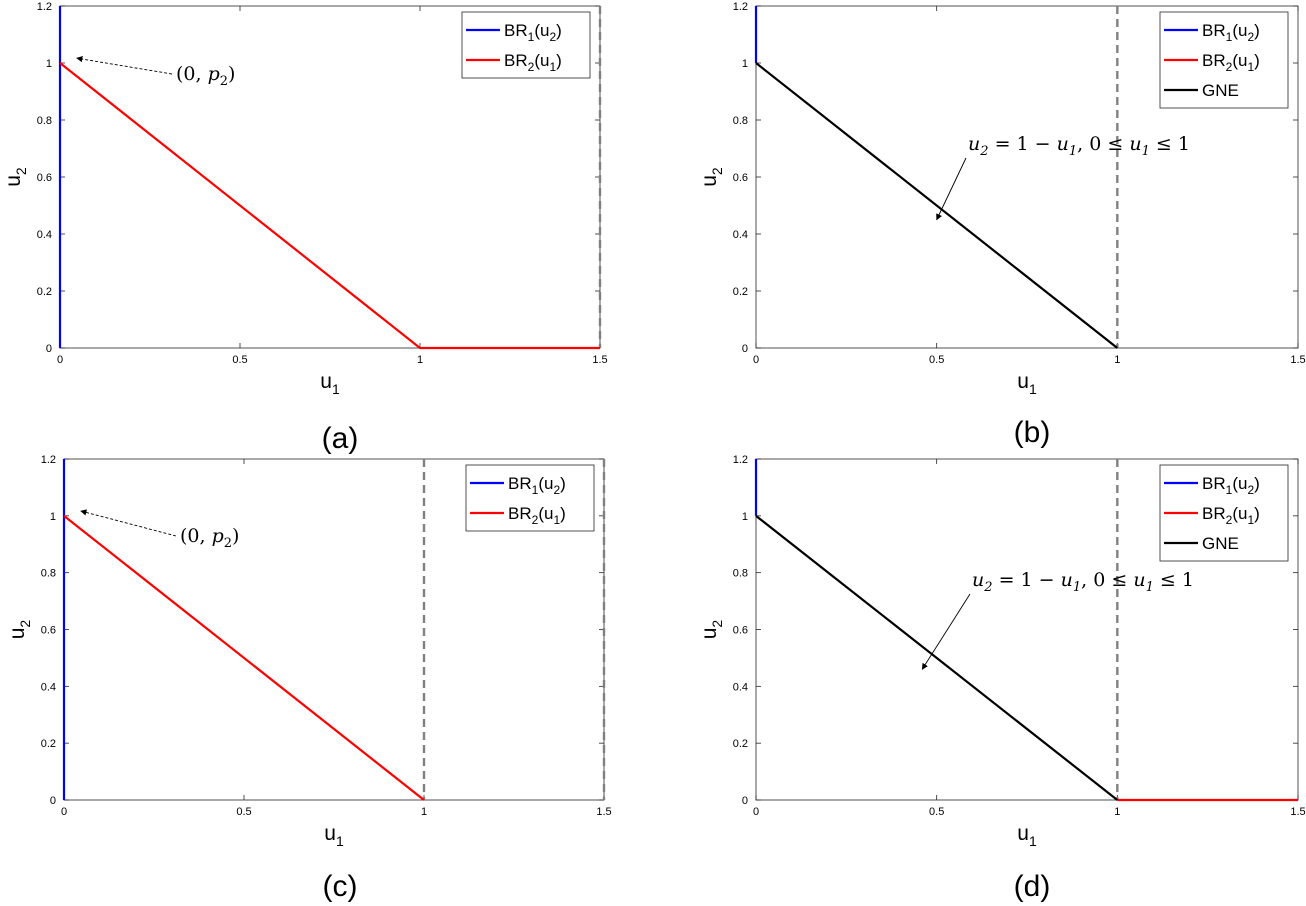 The height and width of the screenshot is (906, 1306). I want to click on panel-caption: (a), so click(340, 438).